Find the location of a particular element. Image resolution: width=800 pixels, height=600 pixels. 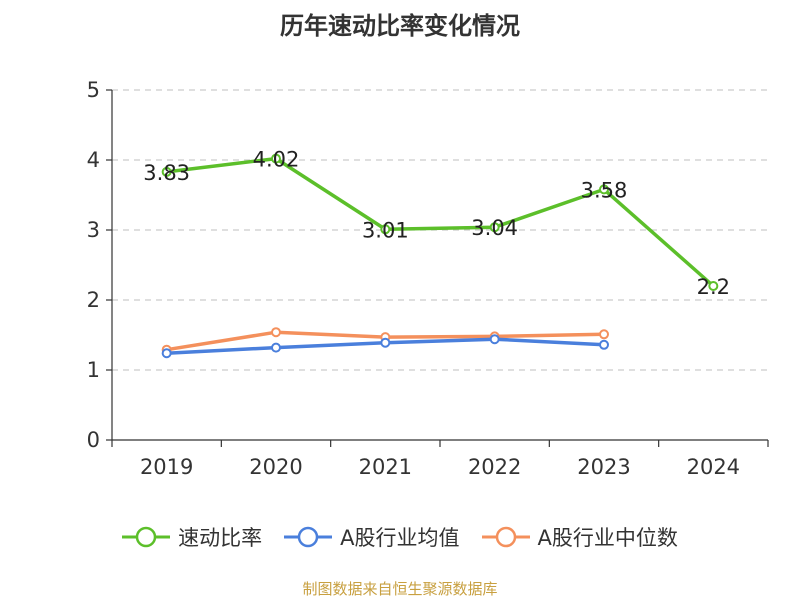

data-label: 3.58 is located at coordinates (604, 190).